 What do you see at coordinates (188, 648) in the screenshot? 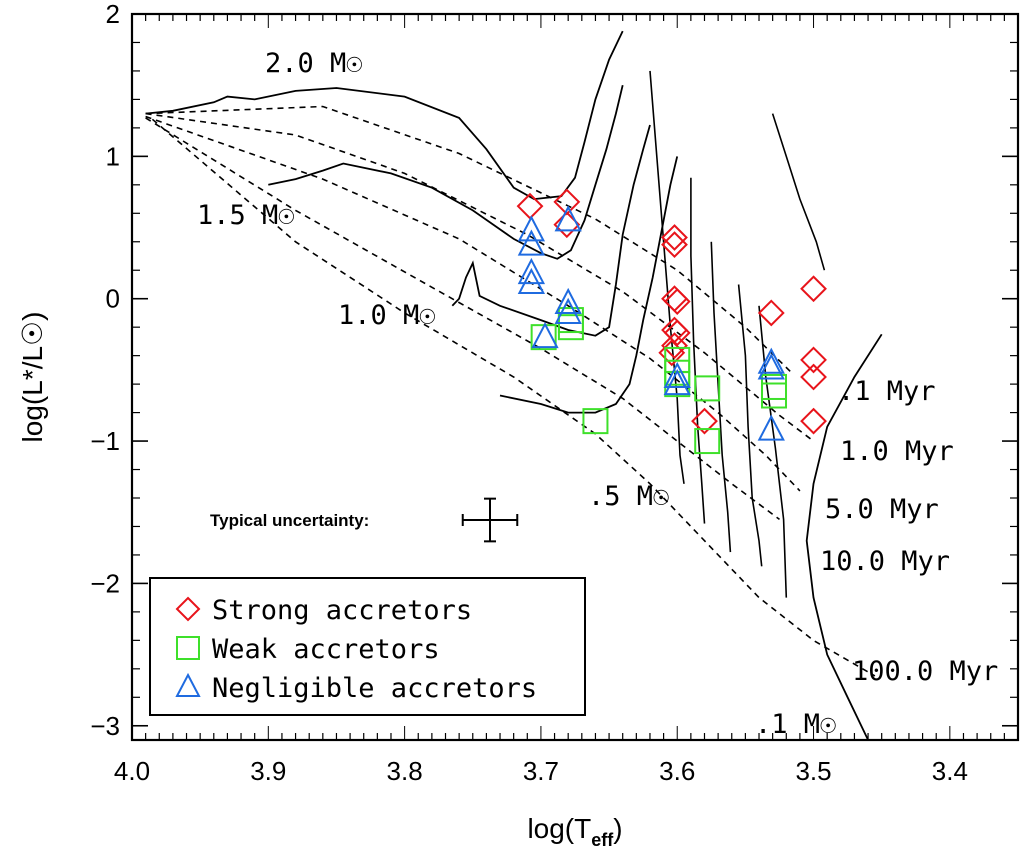
I see `legend-square-icon` at bounding box center [188, 648].